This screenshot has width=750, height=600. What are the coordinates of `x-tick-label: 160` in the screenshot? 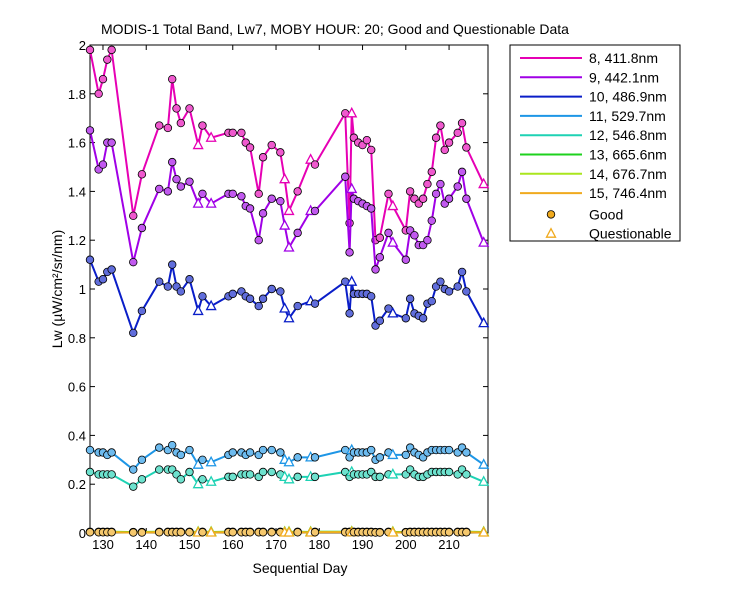 It's located at (233, 544).